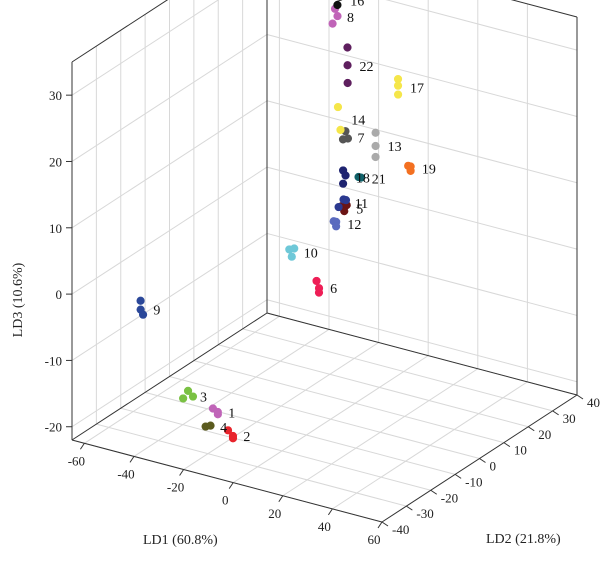 The width and height of the screenshot is (606, 573). What do you see at coordinates (55, 95) in the screenshot?
I see `z-tick-label: 30` at bounding box center [55, 95].